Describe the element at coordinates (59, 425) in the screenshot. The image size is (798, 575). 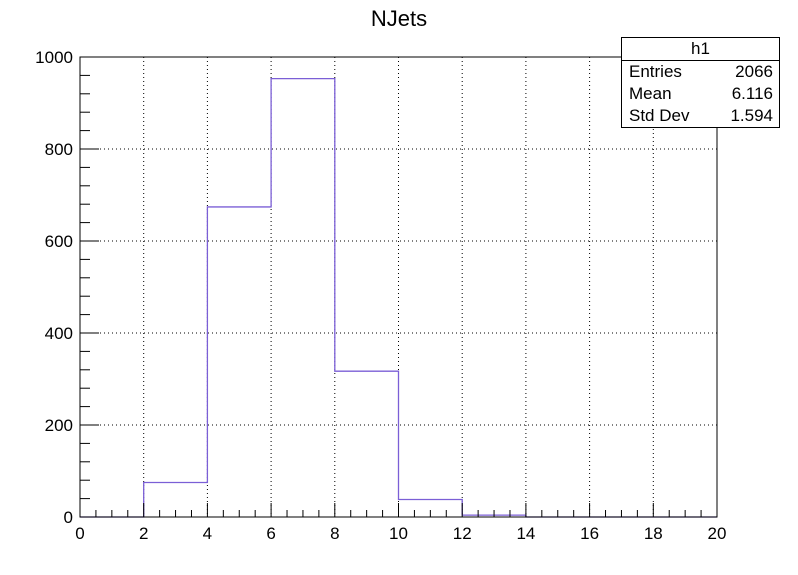
I see `y-tick-label: 200` at that location.